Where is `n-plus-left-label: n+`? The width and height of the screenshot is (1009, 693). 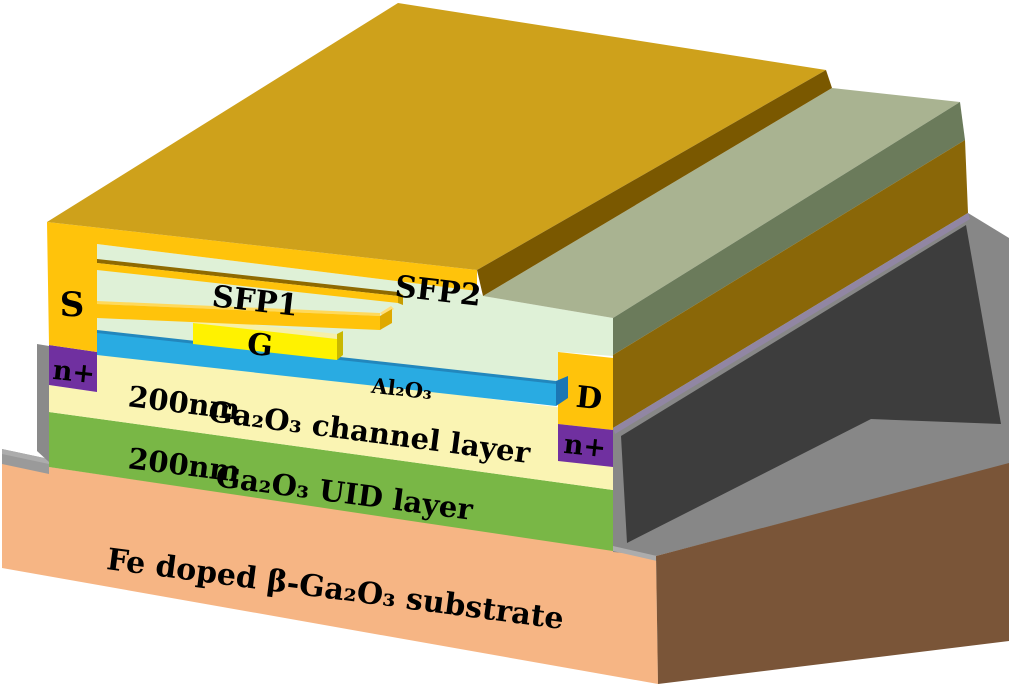
n-plus-left-label: n+ is located at coordinates (73, 372).